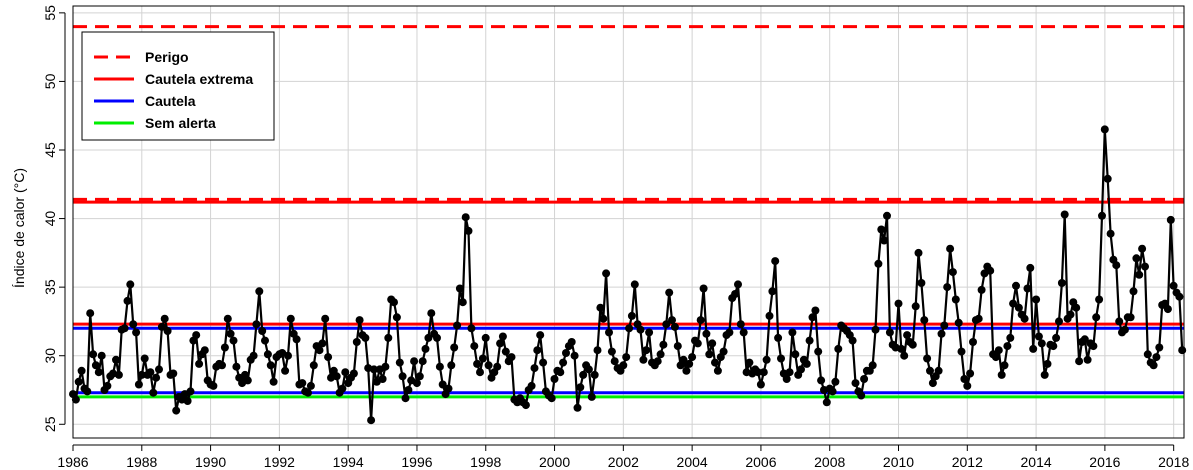 The image size is (1193, 470). What do you see at coordinates (50, 13) in the screenshot?
I see `y-tick-label-55: 55` at bounding box center [50, 13].